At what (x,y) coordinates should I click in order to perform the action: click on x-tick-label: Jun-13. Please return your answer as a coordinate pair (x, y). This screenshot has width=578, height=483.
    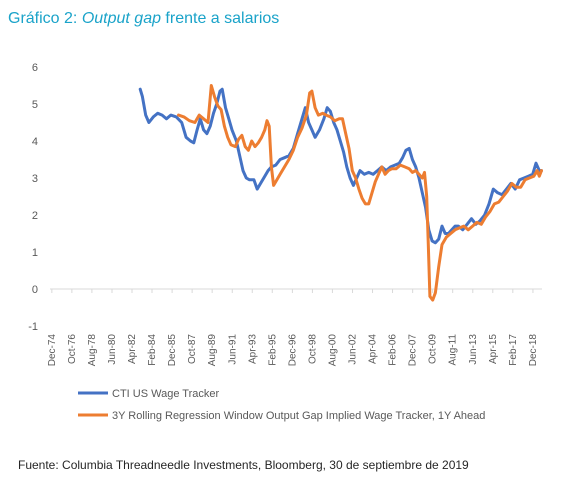
    Looking at the image, I should click on (473, 349).